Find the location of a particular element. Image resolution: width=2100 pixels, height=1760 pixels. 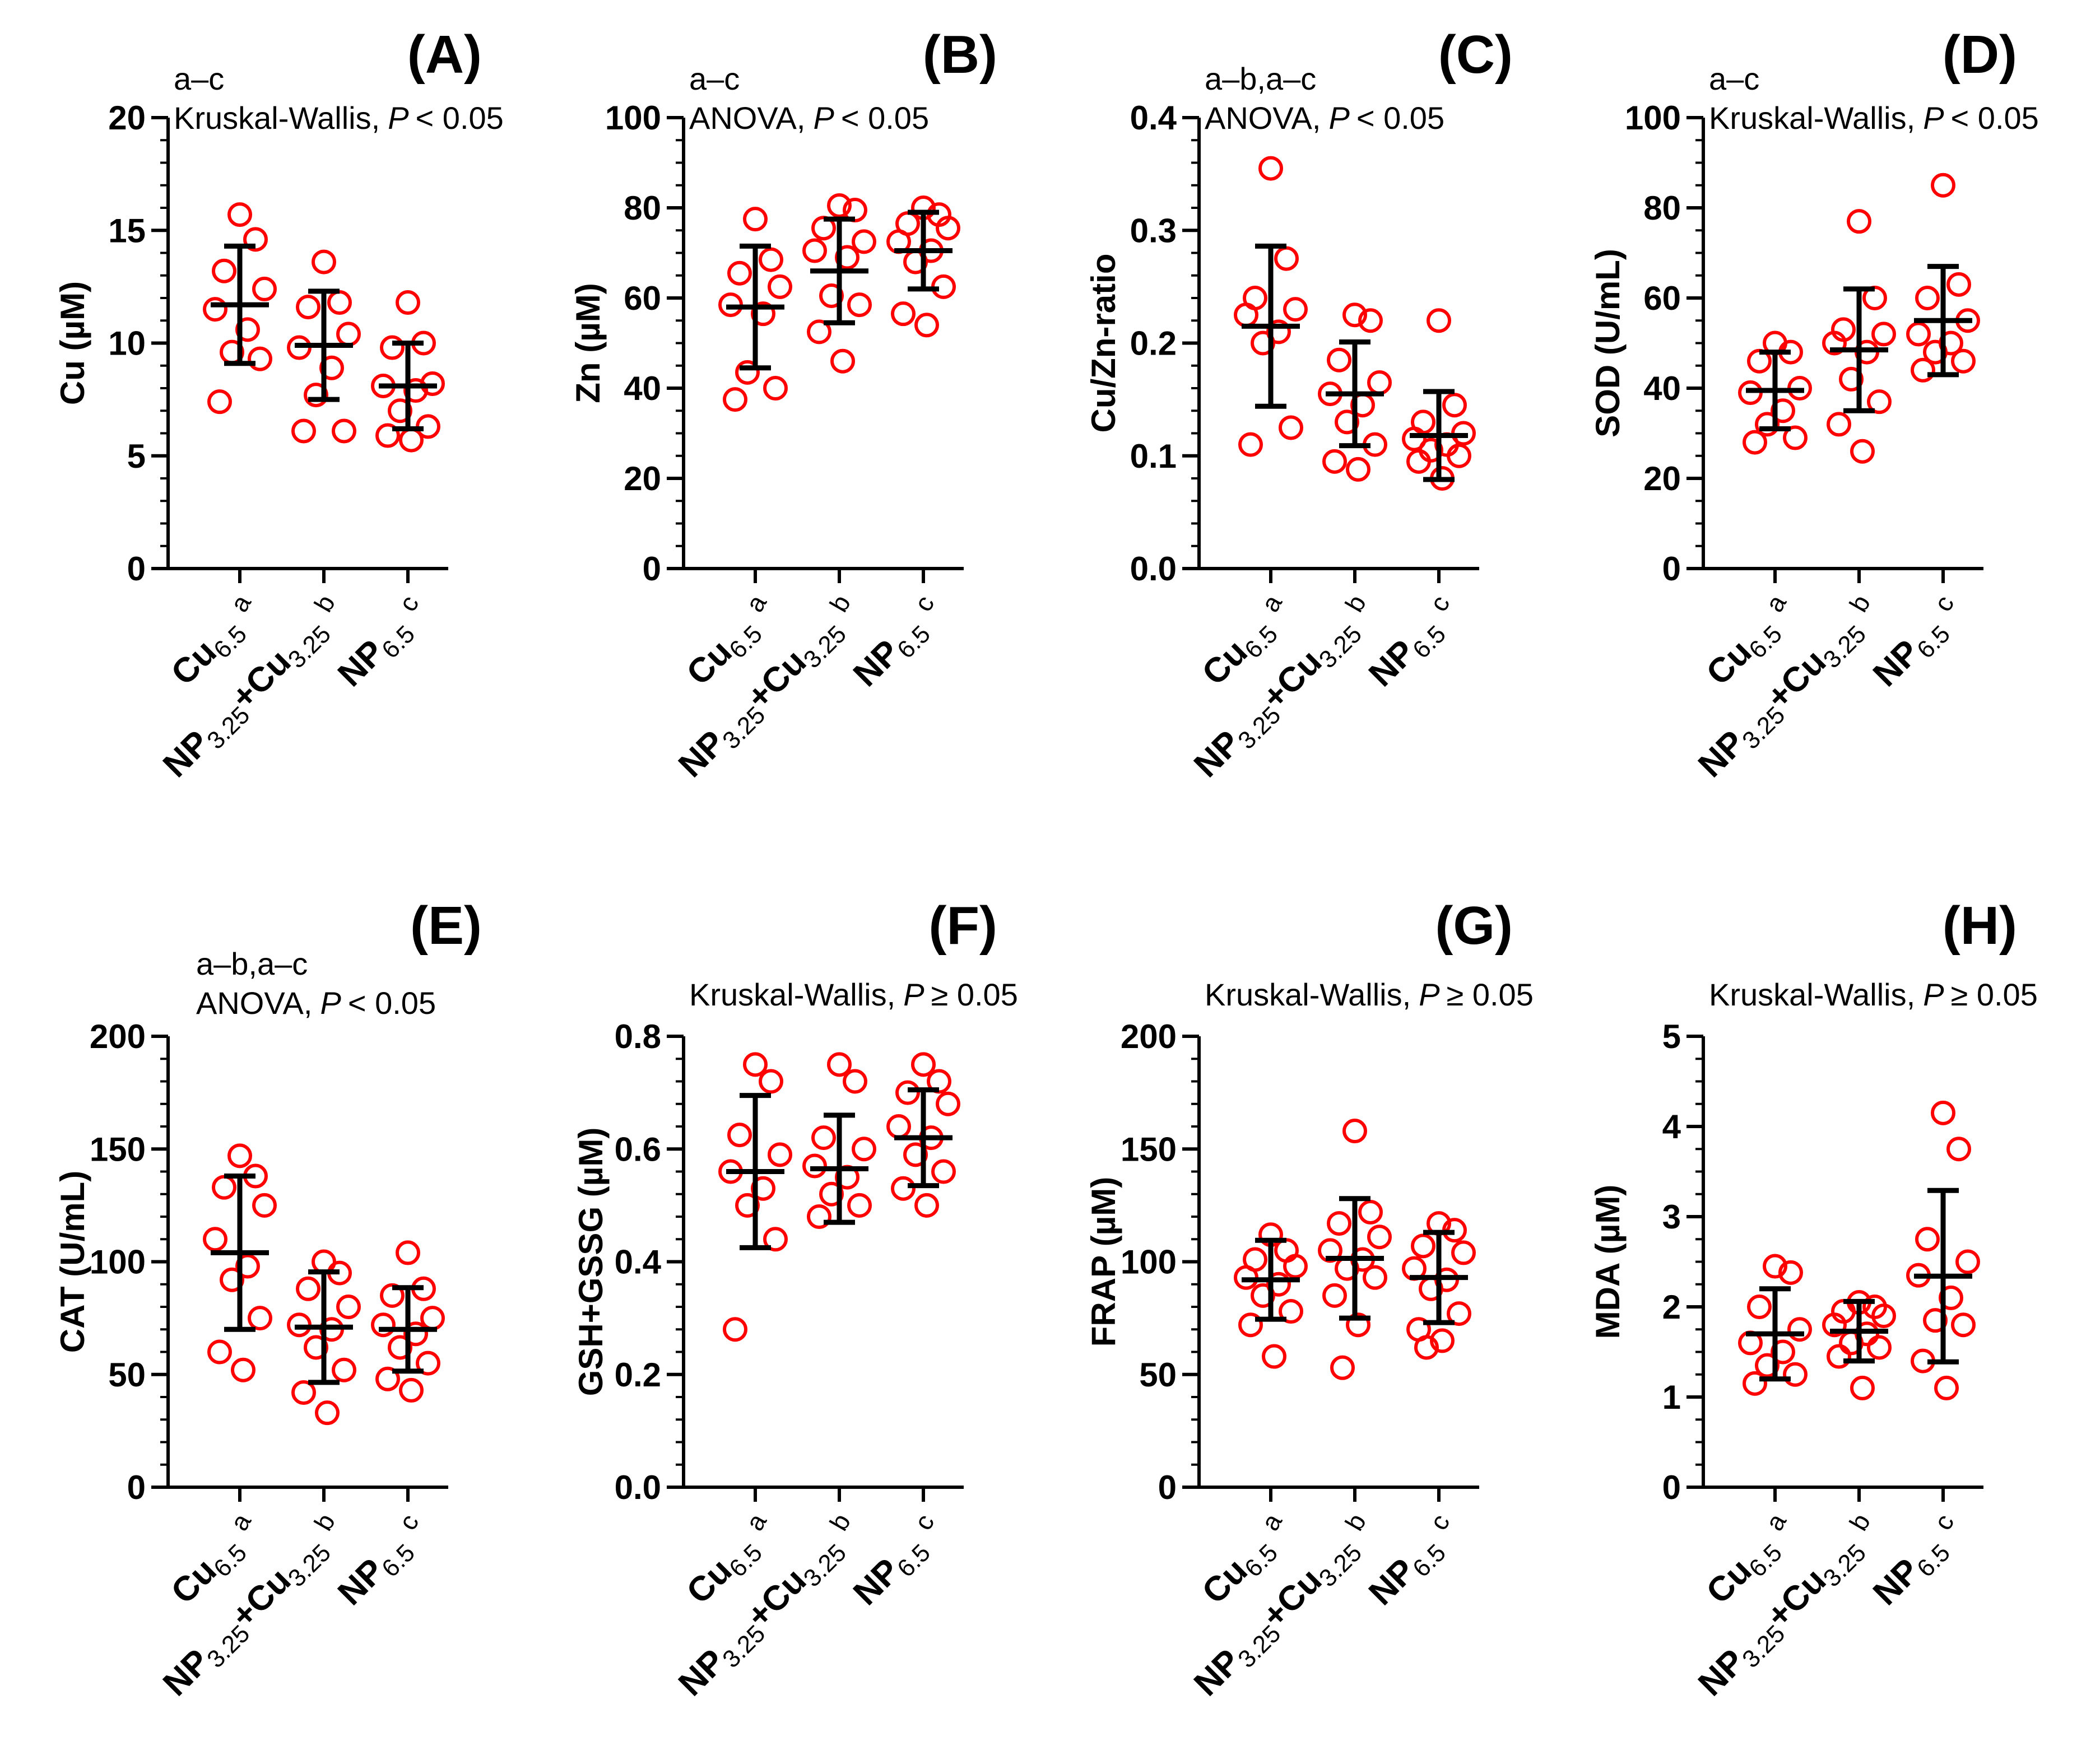

stat-p-relation: ≥ 0.05 is located at coordinates (1490, 994).